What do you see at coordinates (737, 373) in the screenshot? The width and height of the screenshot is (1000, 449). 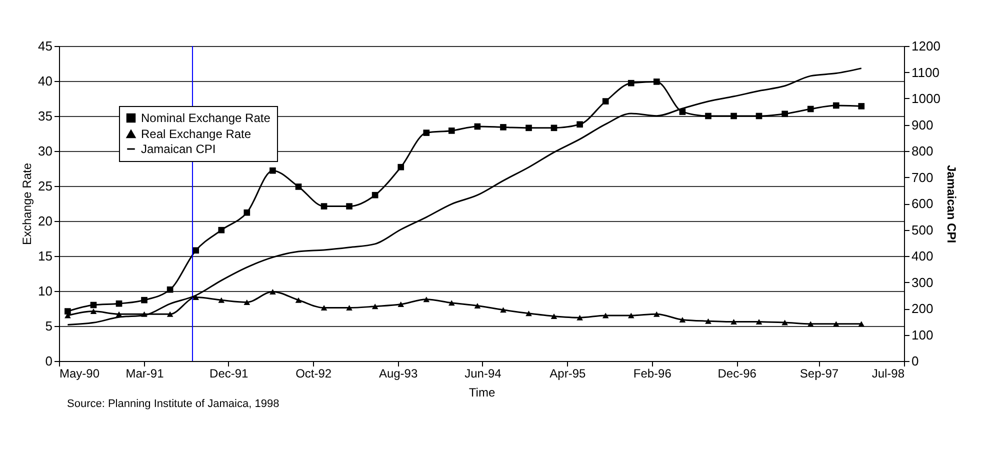 I see `x-tick-label: Dec-96` at bounding box center [737, 373].